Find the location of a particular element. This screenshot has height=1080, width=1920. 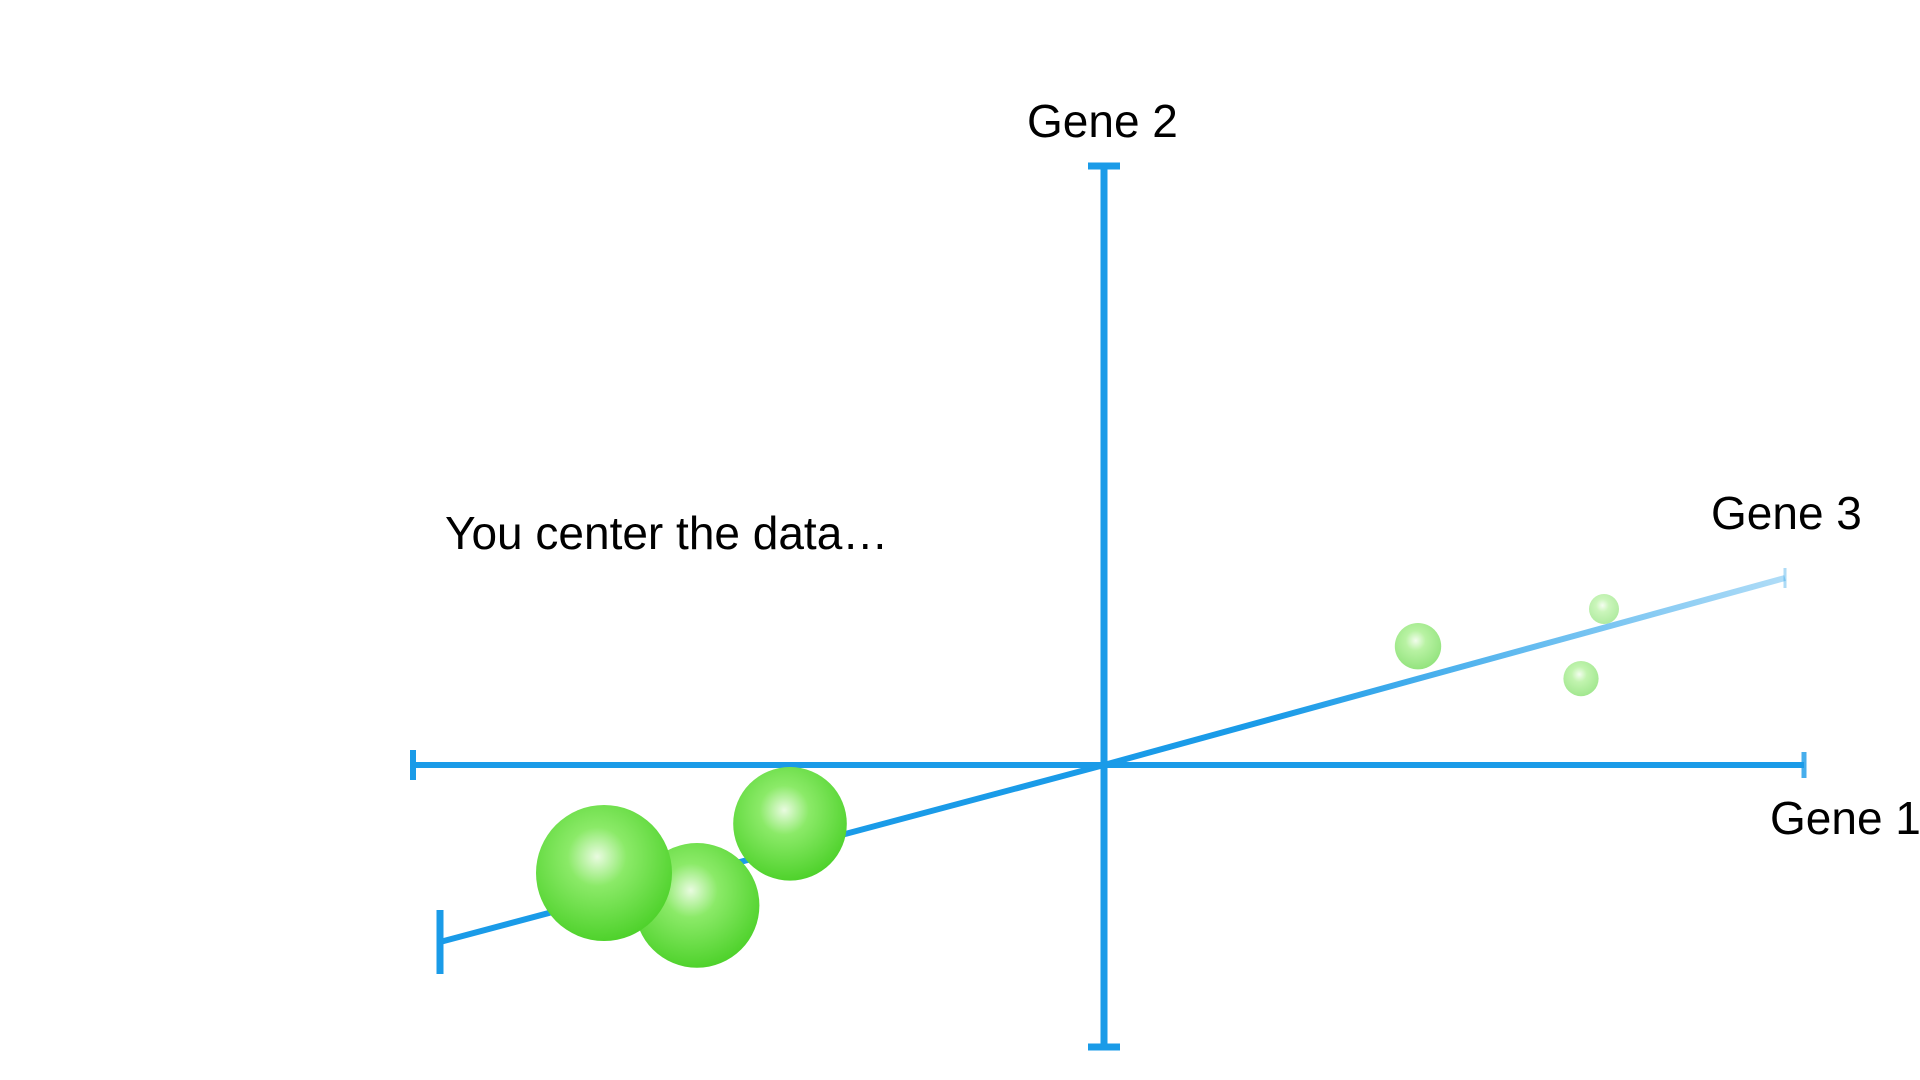

gene3-axis-label: Gene 3 is located at coordinates (1786, 513).